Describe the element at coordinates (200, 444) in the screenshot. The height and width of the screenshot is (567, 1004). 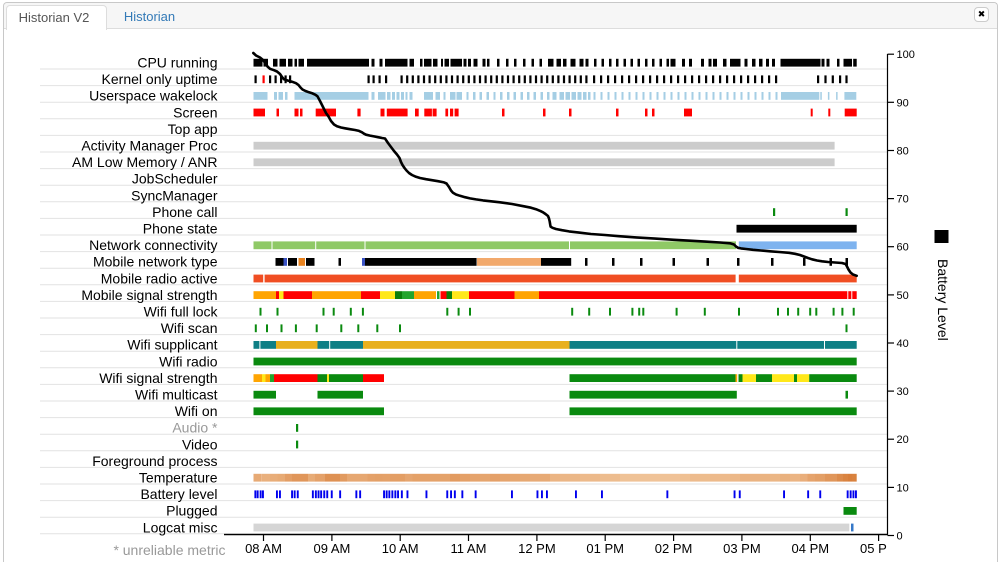
I see `svg-text: Video` at that location.